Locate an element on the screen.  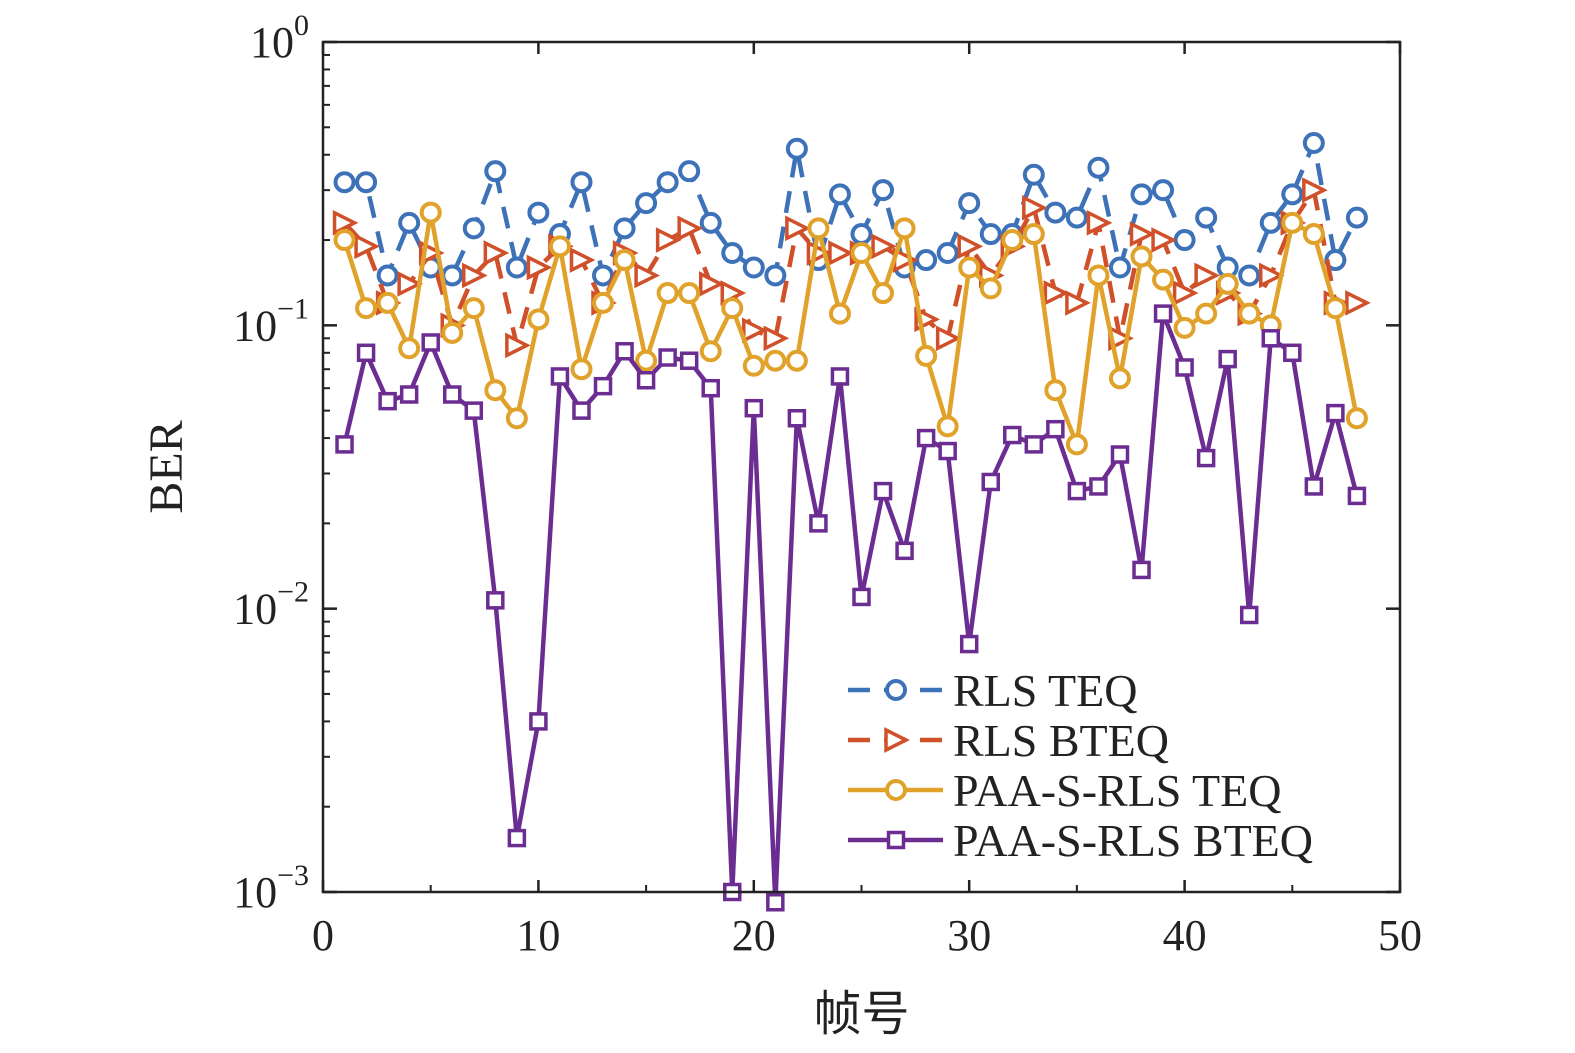
x-tick-label: 10 is located at coordinates (538, 935).